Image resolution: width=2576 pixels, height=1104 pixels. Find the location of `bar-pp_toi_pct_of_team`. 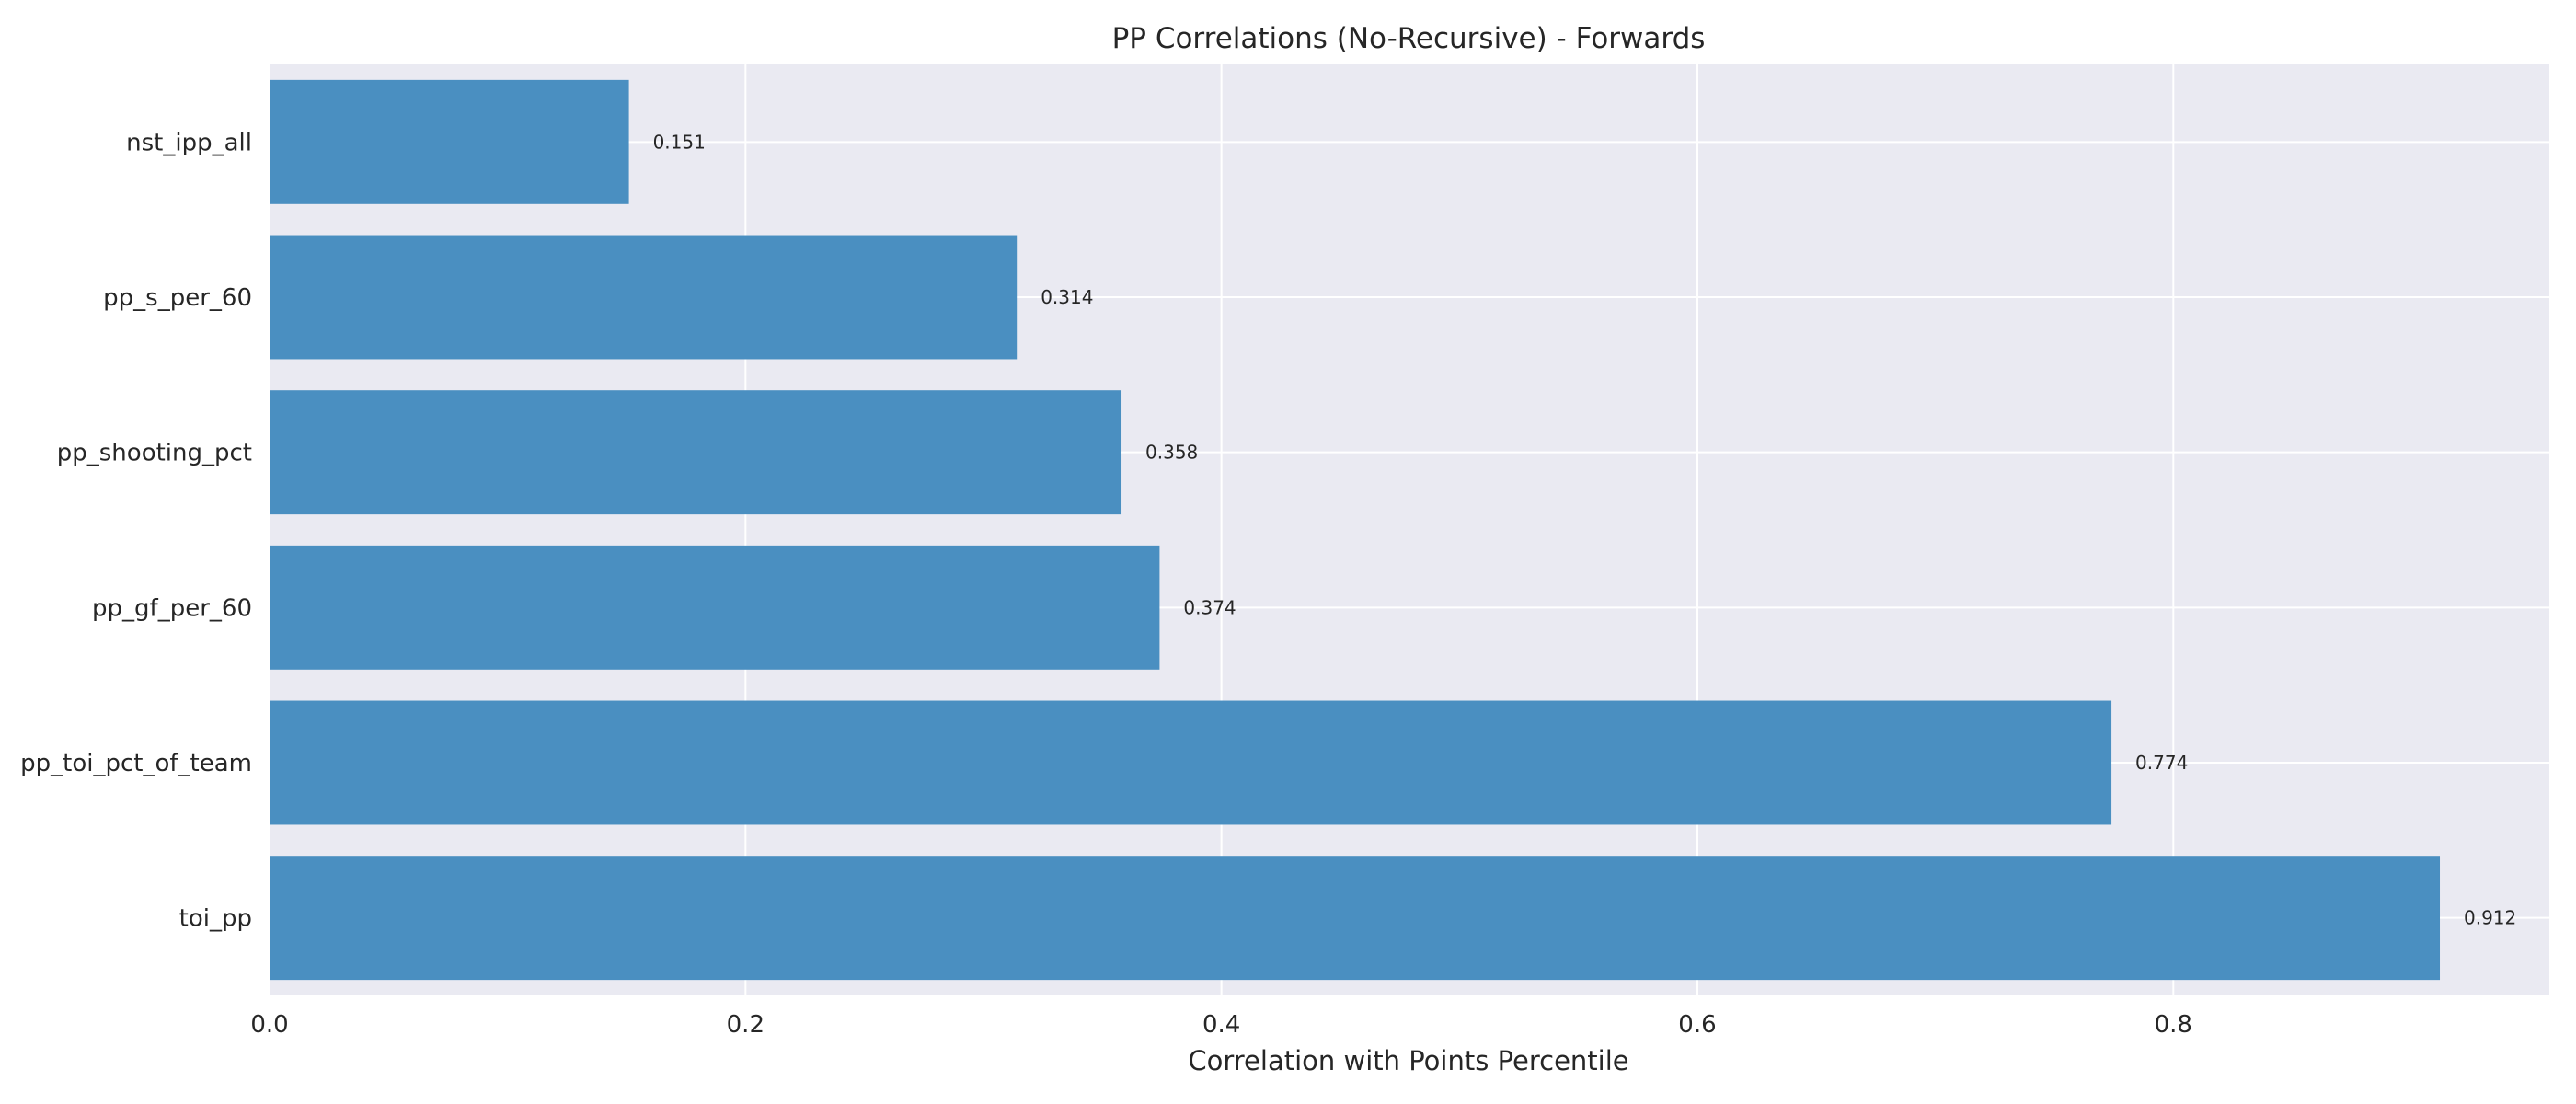

bar-pp_toi_pct_of_team is located at coordinates (1191, 762).